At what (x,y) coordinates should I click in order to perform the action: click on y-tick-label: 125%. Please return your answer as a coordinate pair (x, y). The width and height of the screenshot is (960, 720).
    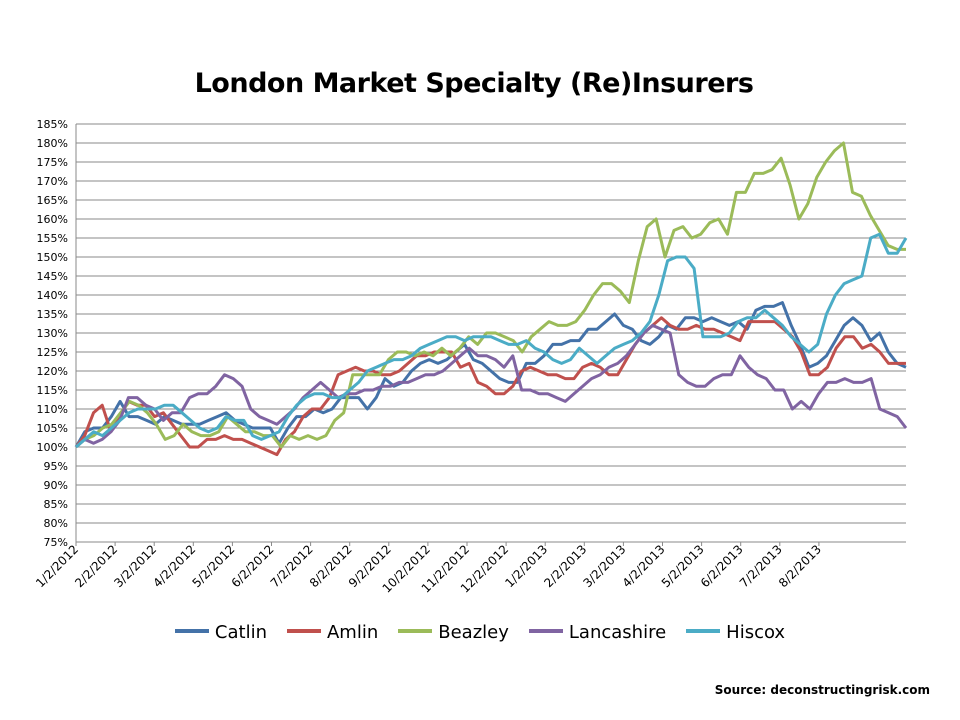
    Looking at the image, I should click on (52, 352).